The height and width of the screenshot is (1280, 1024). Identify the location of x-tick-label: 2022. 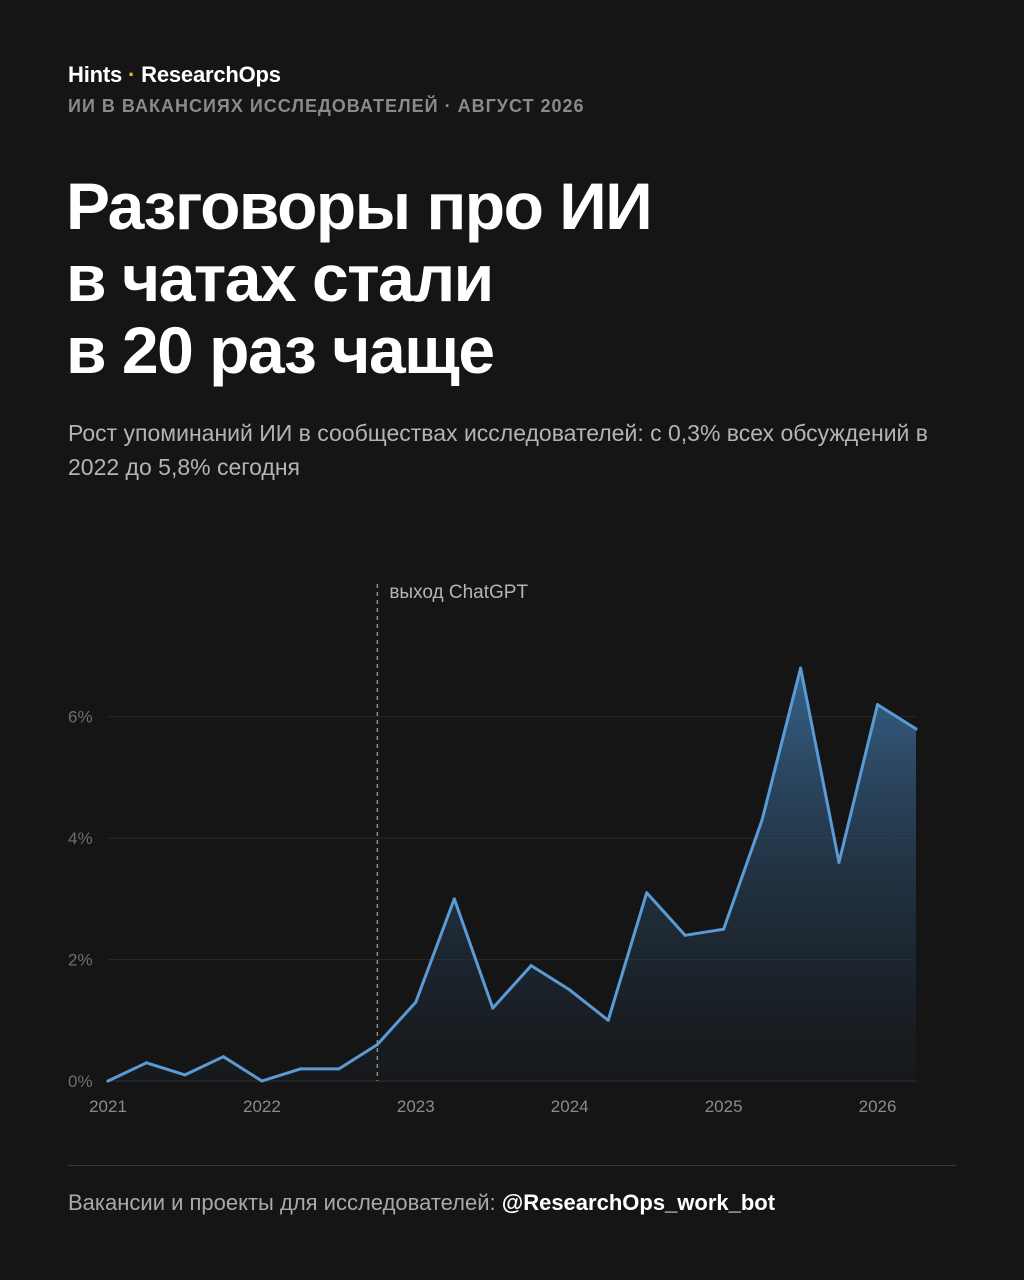
(262, 1106).